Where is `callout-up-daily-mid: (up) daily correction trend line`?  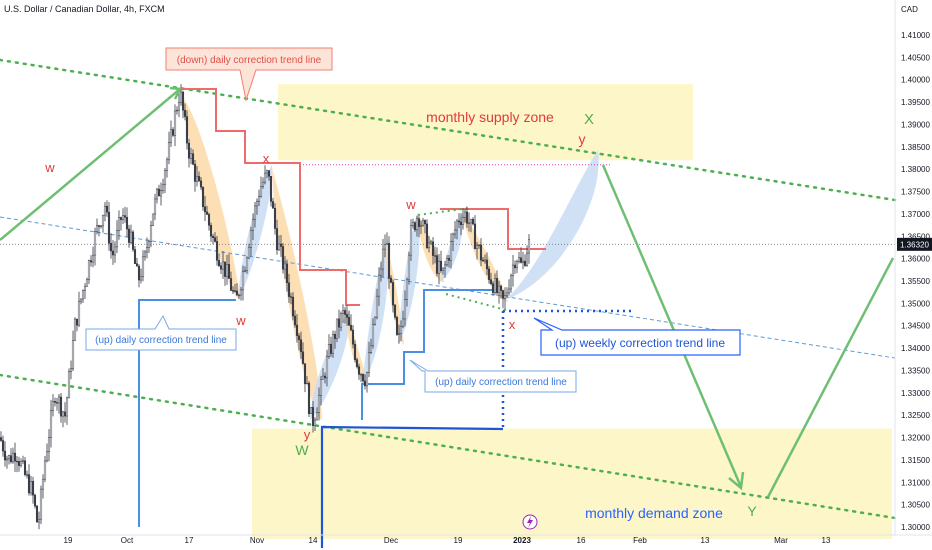 callout-up-daily-mid: (up) daily correction trend line is located at coordinates (493, 376).